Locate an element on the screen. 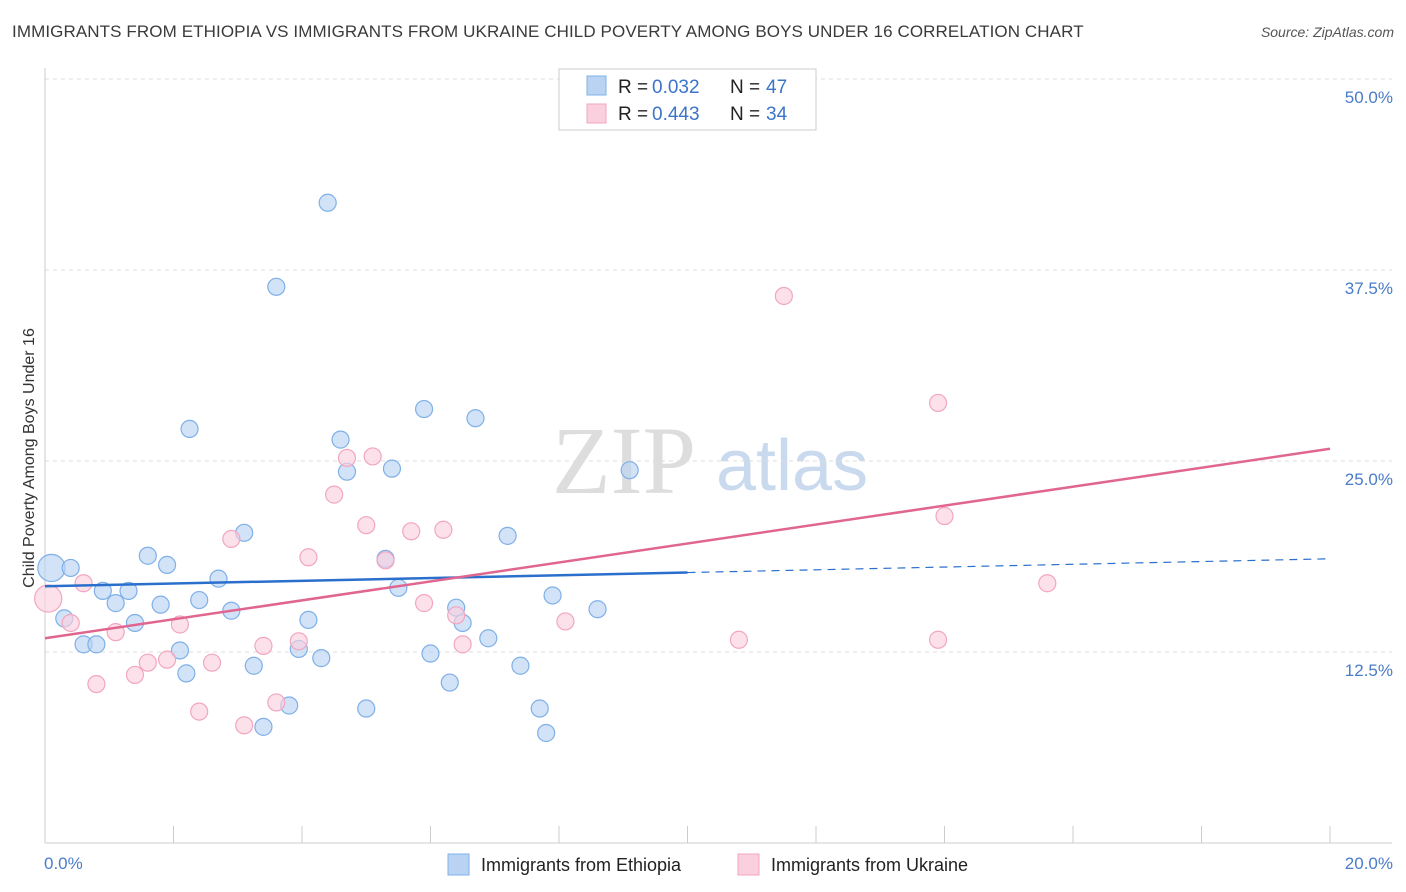  legend-n-label-ukraine: N = is located at coordinates (745, 114).